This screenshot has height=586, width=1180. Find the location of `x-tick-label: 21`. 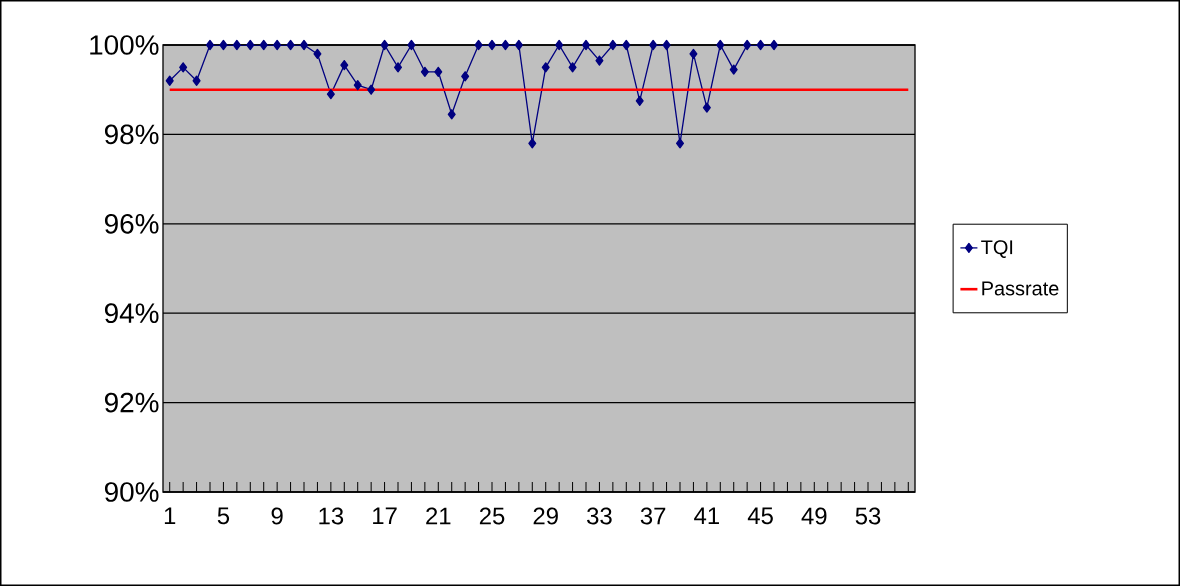

x-tick-label: 21 is located at coordinates (438, 516).